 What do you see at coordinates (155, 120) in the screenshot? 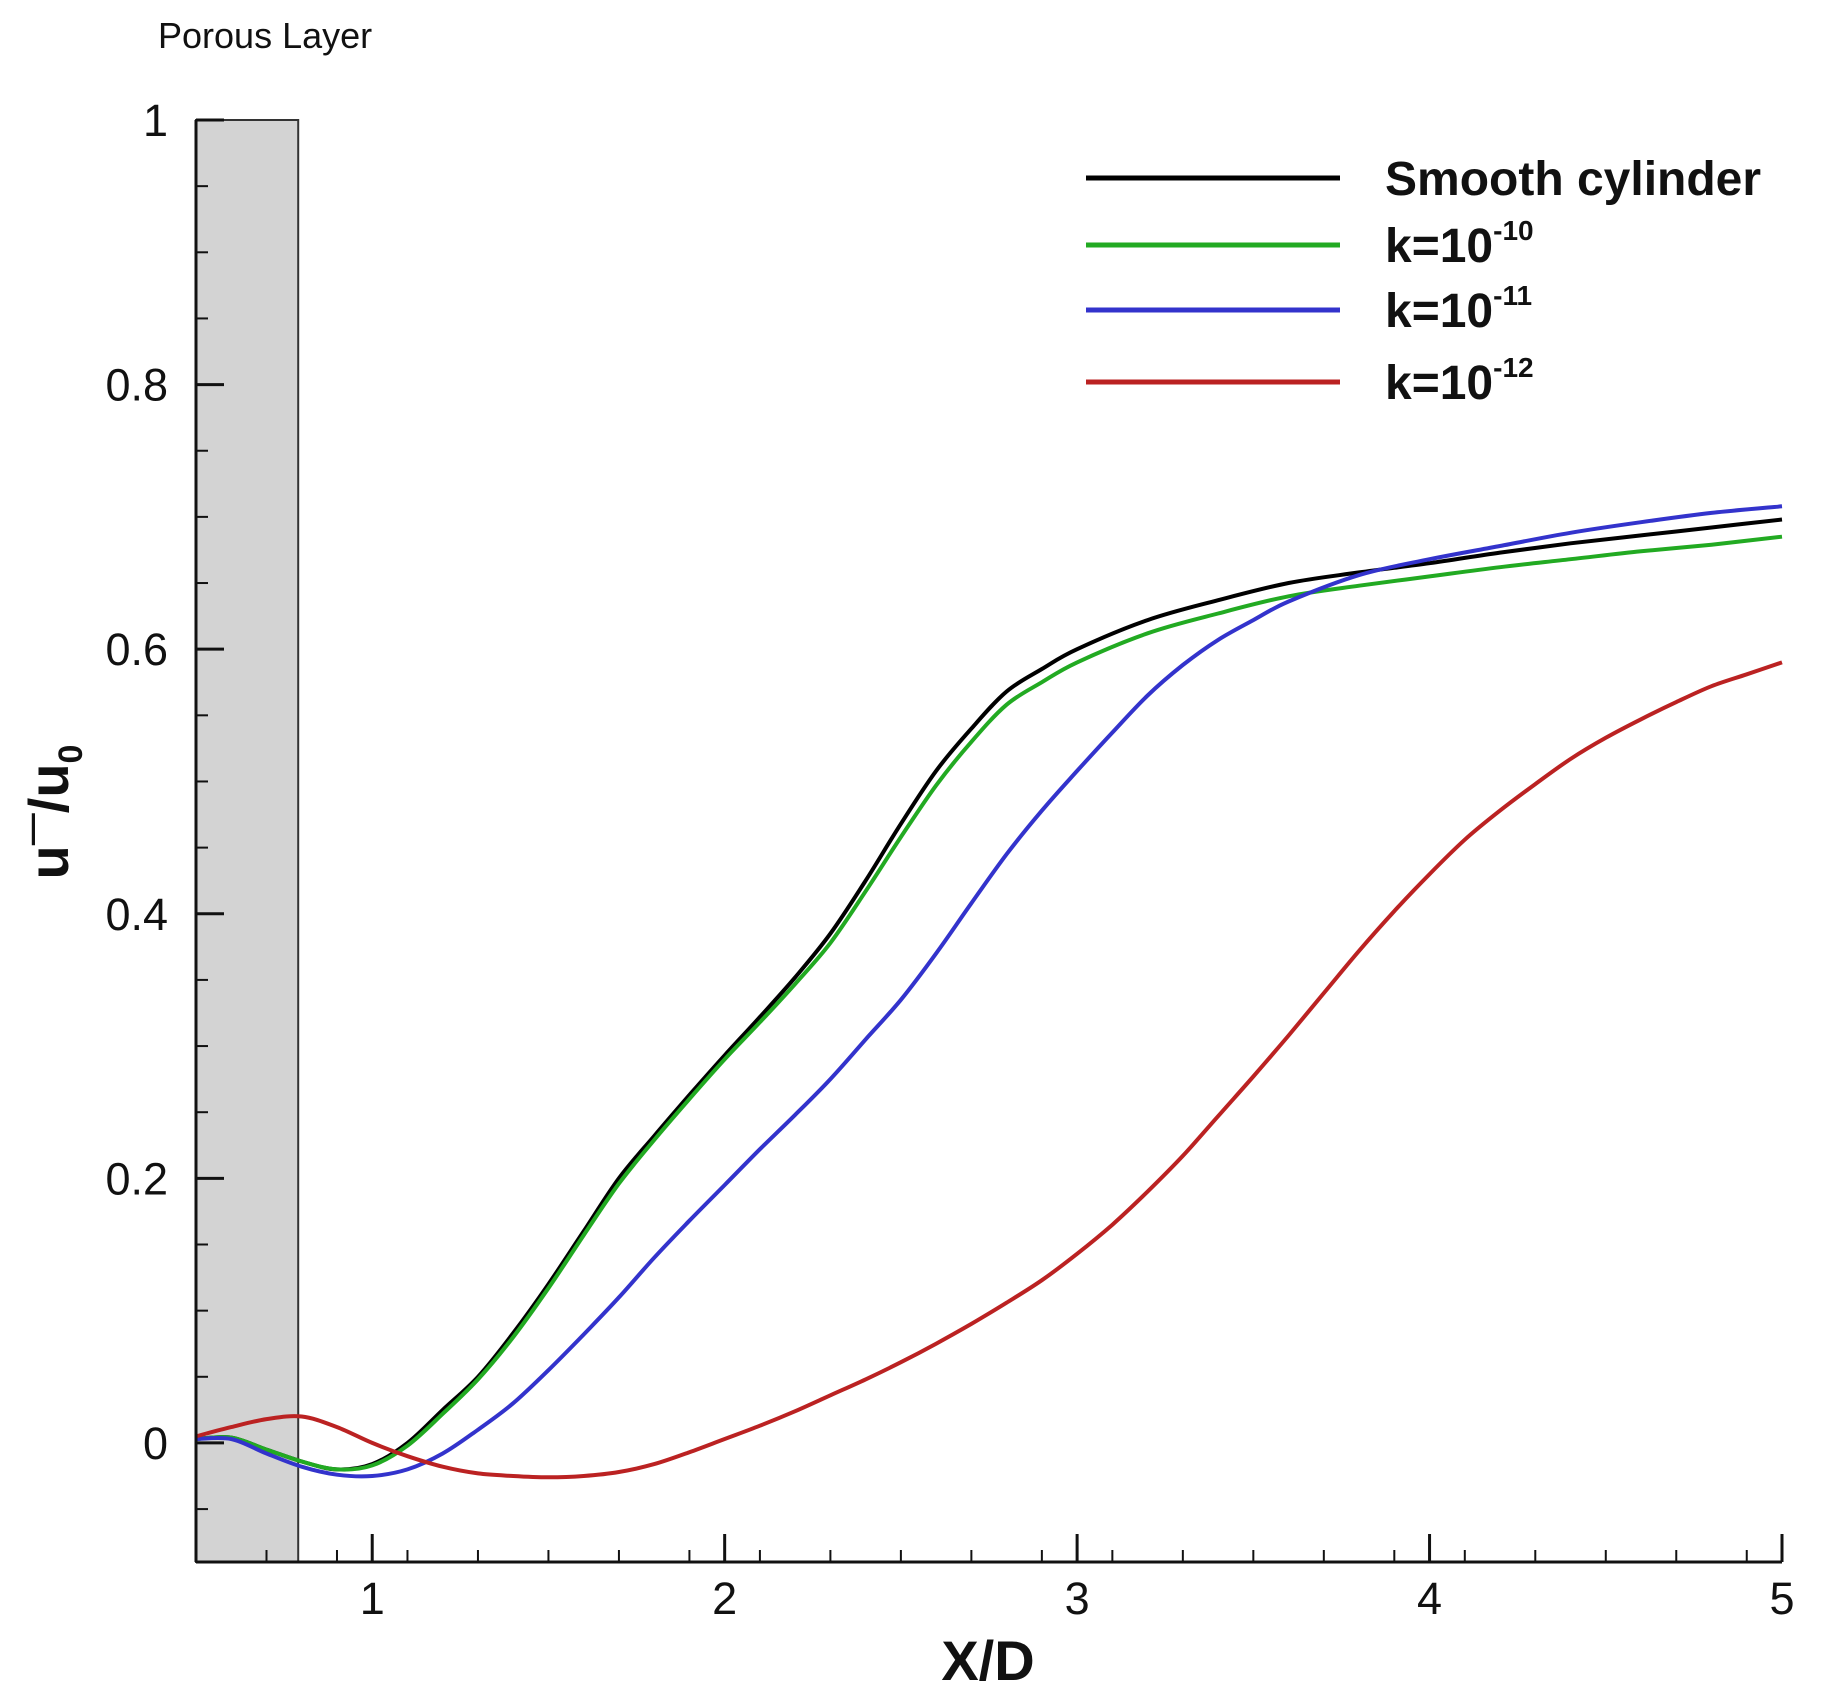
I see `y-tick-label: 1` at bounding box center [155, 120].